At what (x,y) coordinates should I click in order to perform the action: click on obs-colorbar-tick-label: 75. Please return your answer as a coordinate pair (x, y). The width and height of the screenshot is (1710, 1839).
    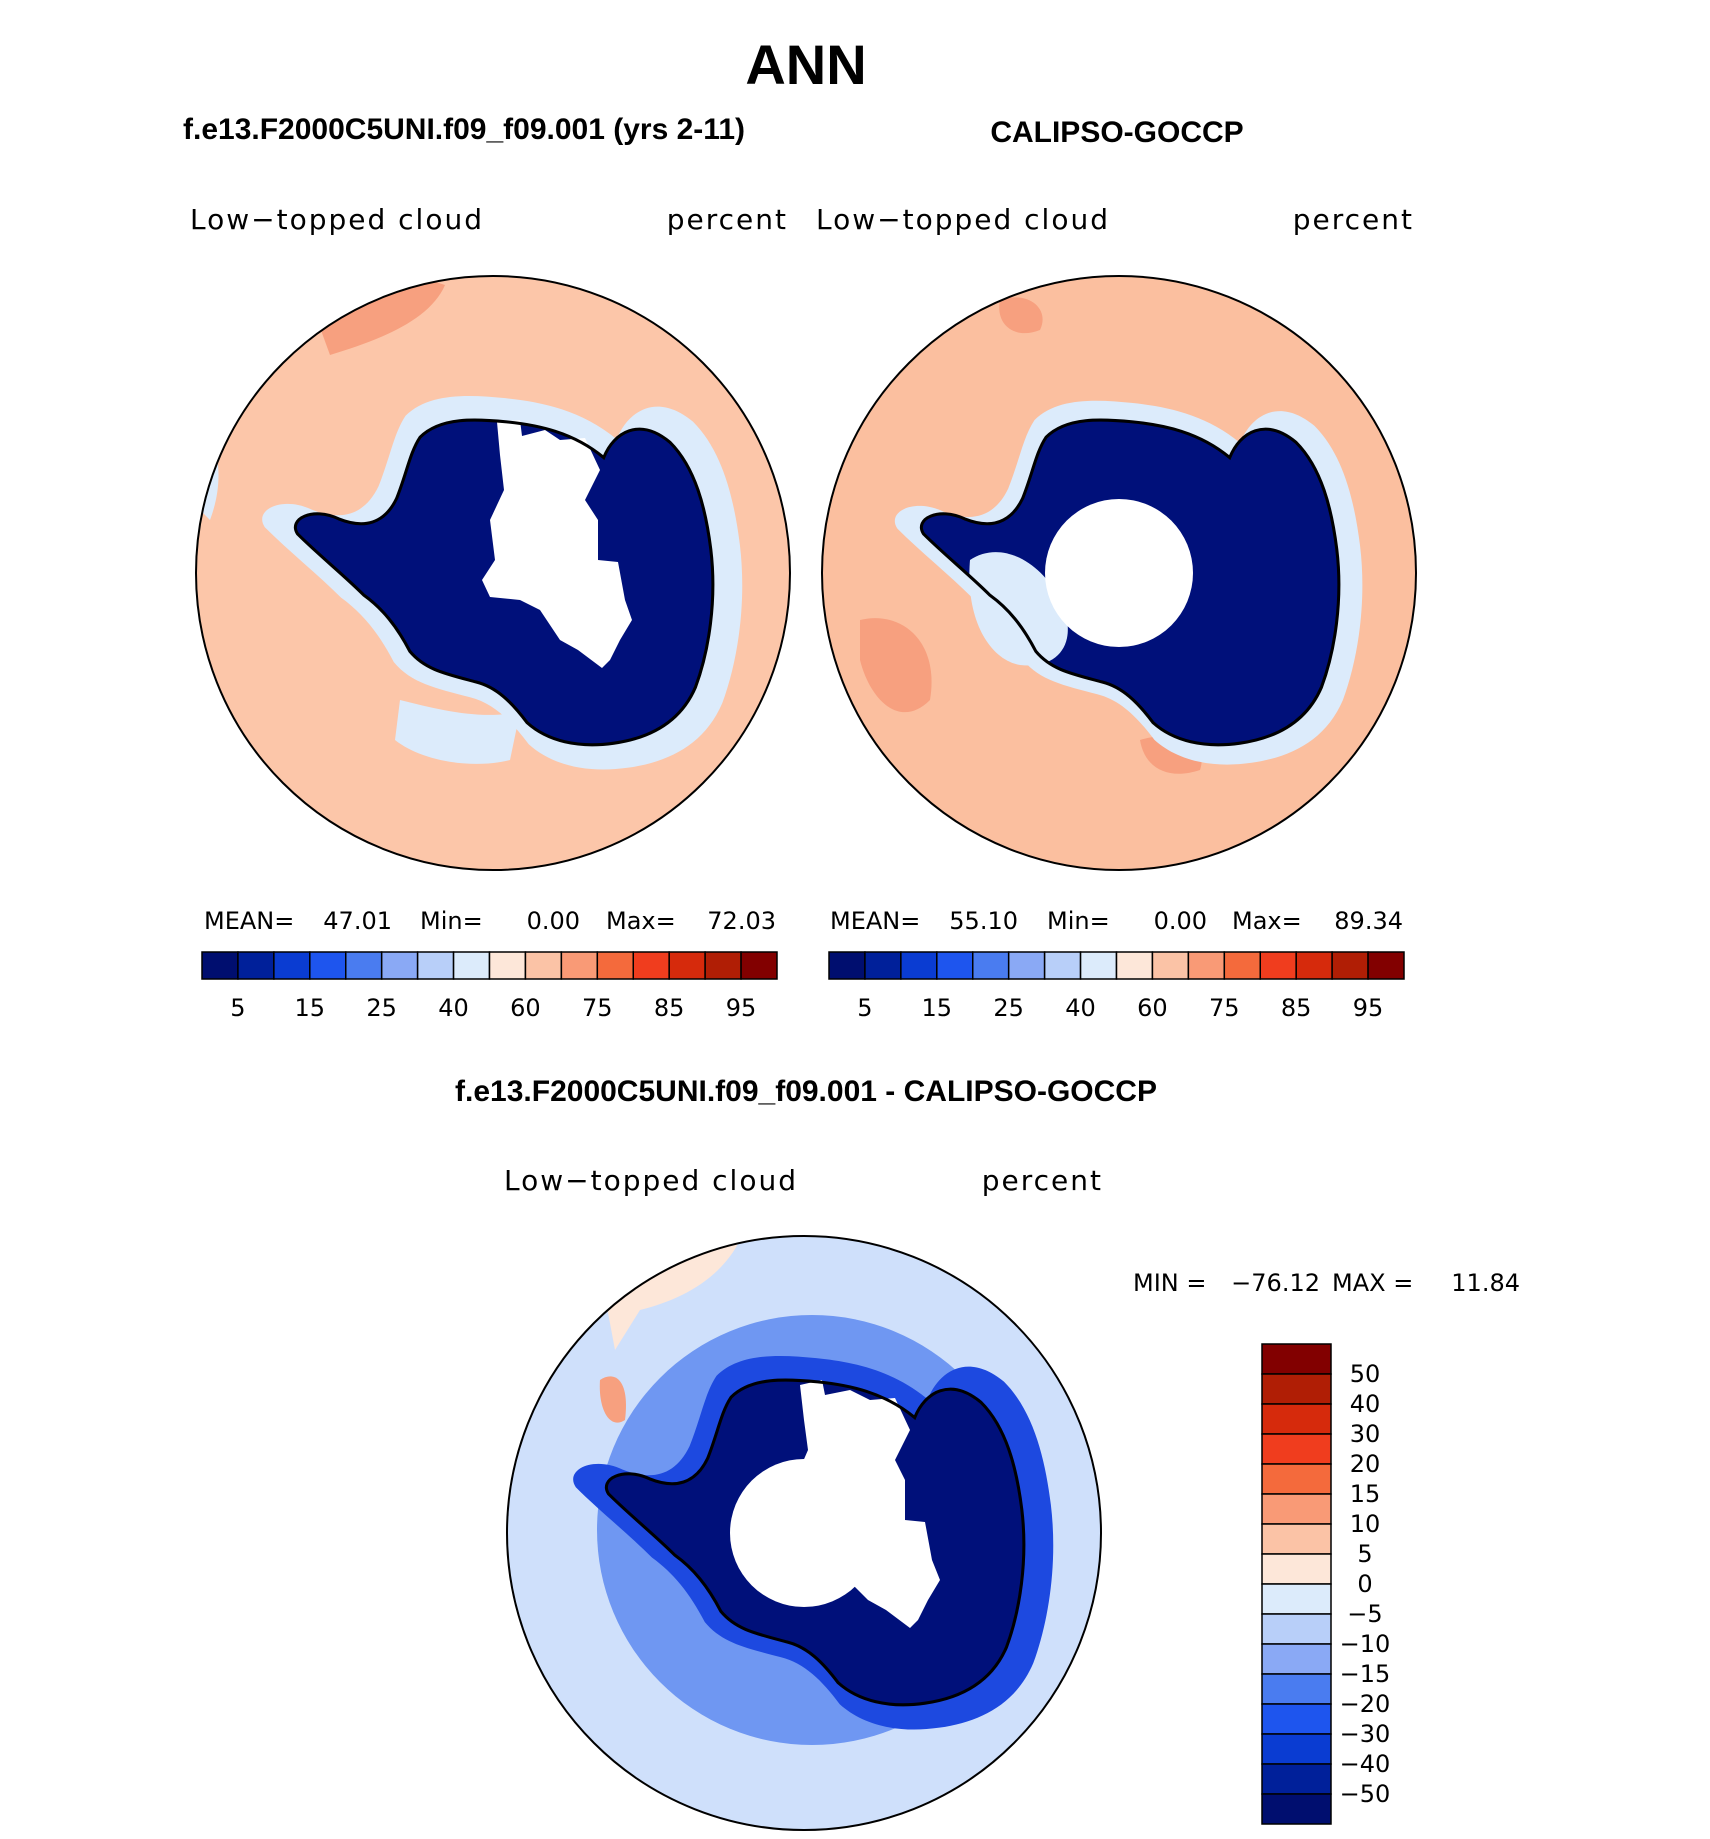
    Looking at the image, I should click on (1224, 1008).